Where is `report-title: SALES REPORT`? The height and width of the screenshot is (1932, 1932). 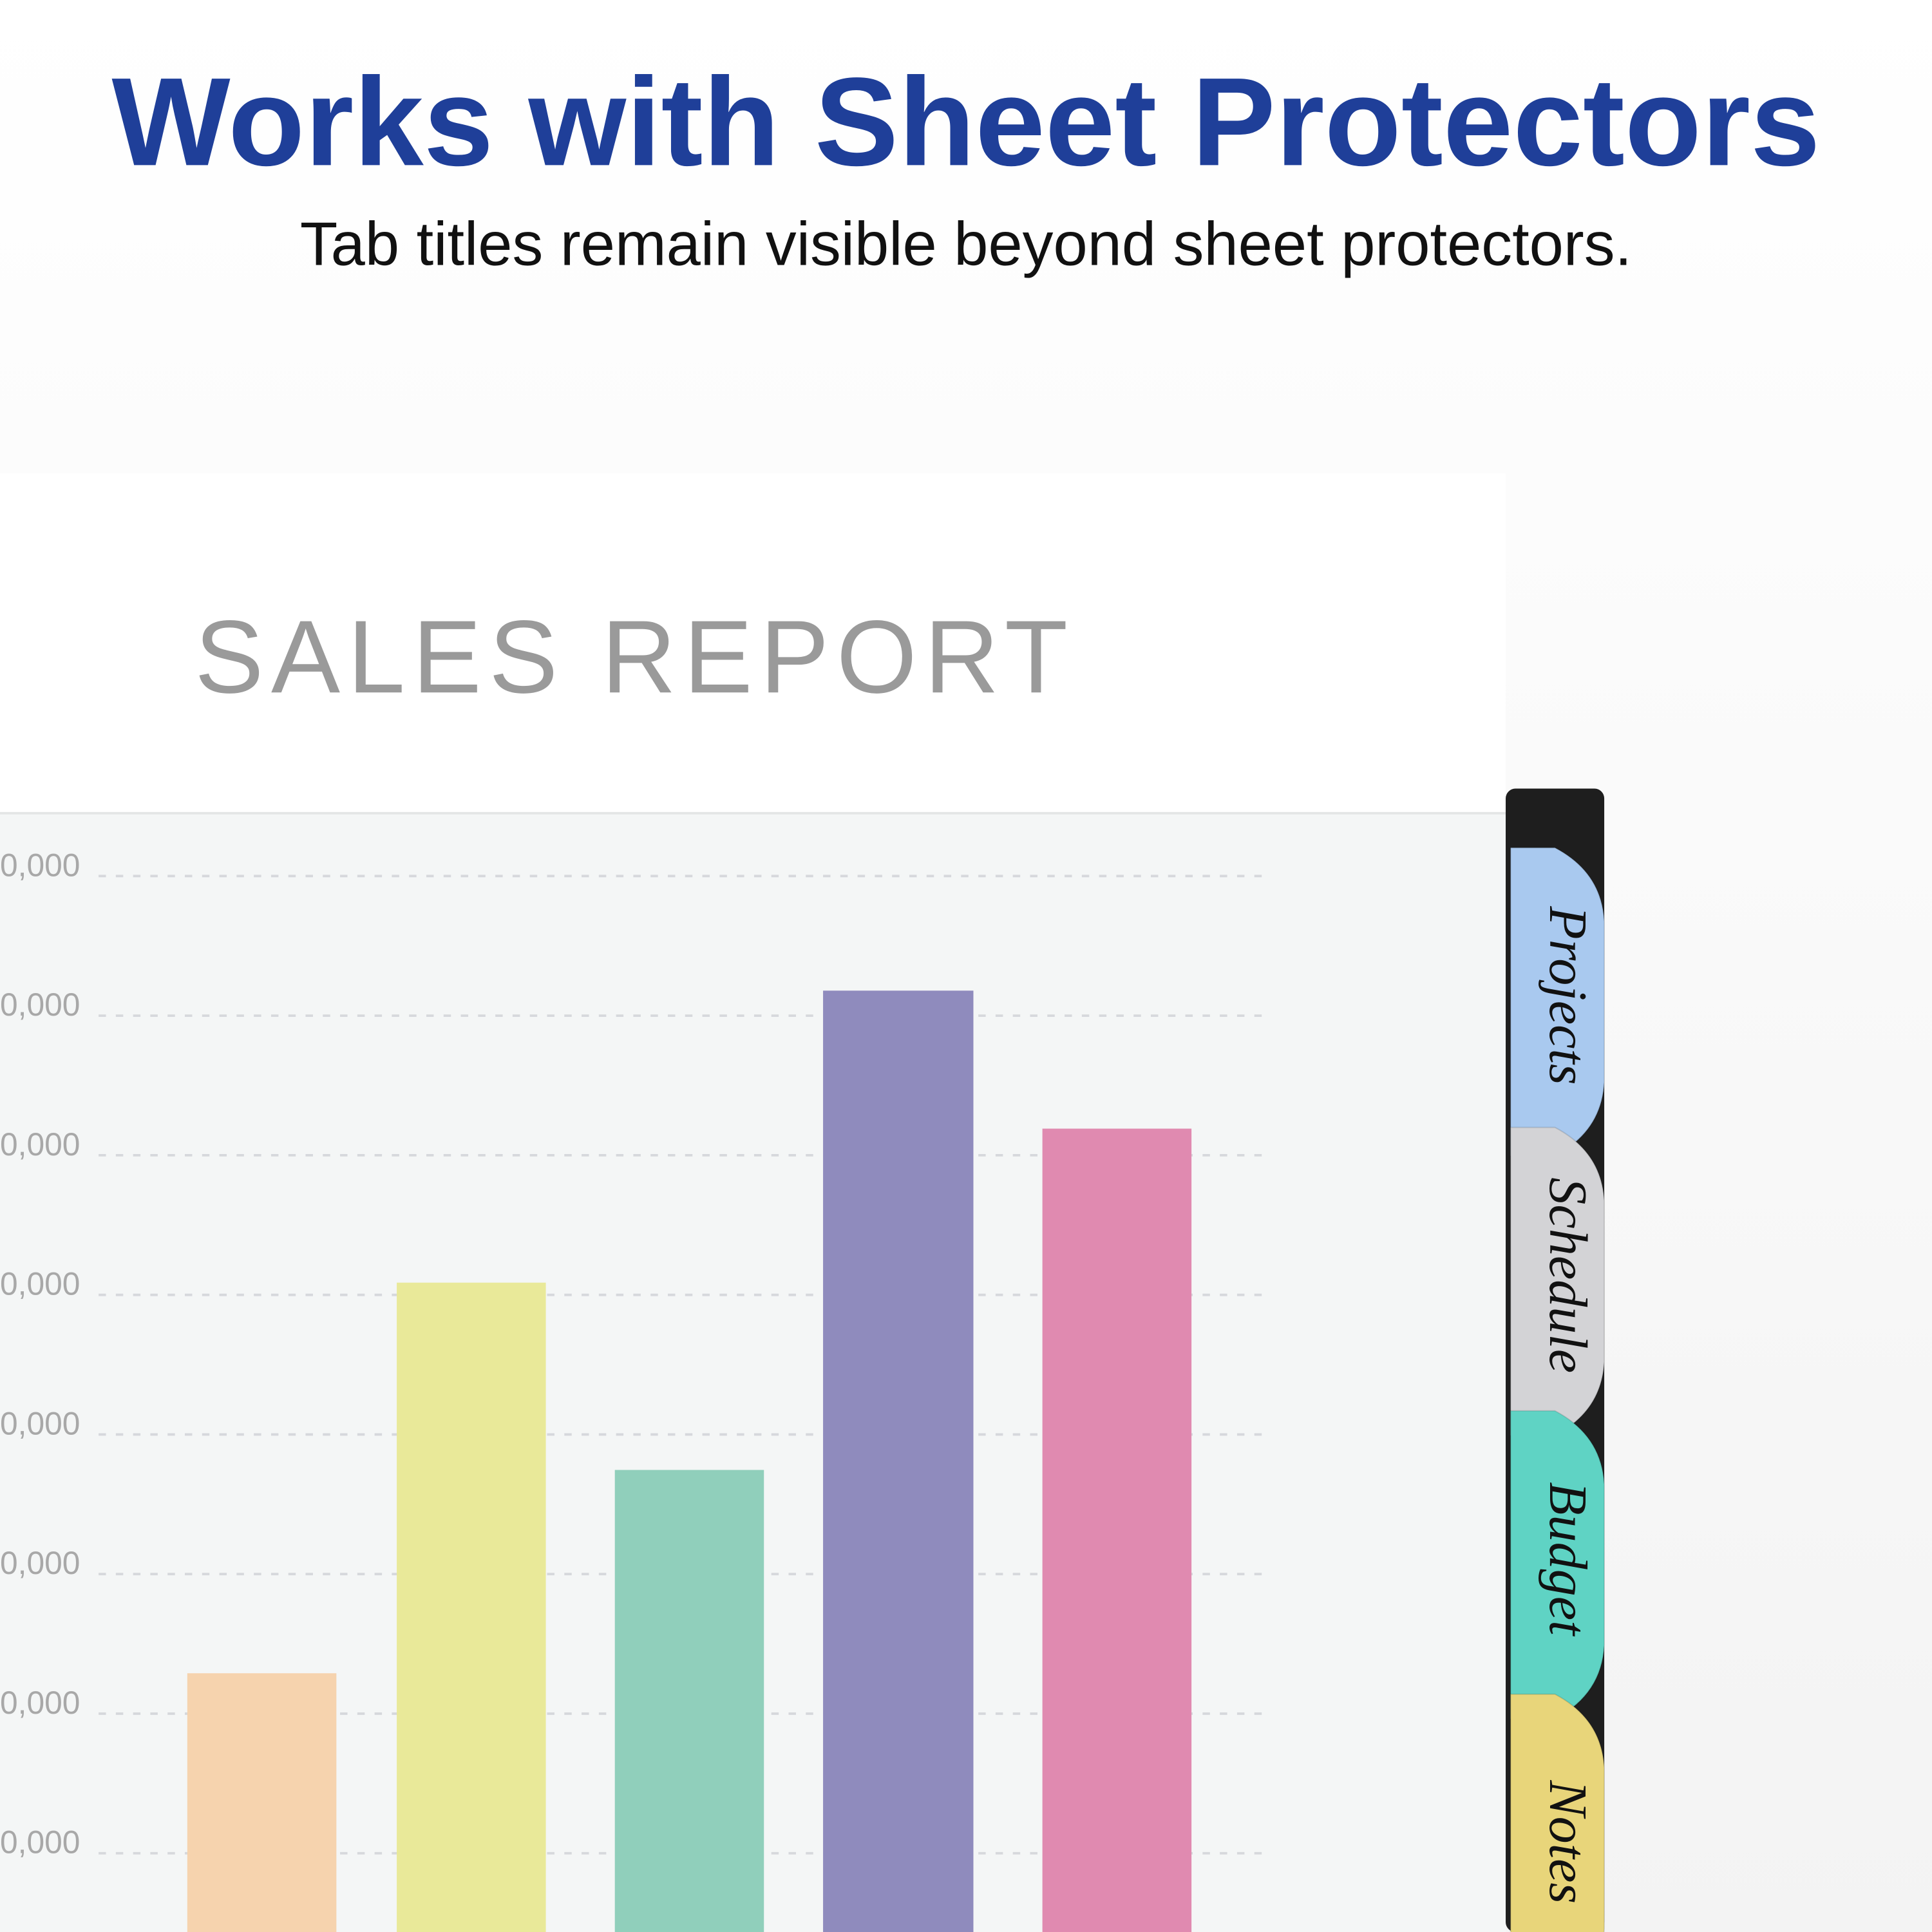
report-title: SALES REPORT is located at coordinates (635, 657).